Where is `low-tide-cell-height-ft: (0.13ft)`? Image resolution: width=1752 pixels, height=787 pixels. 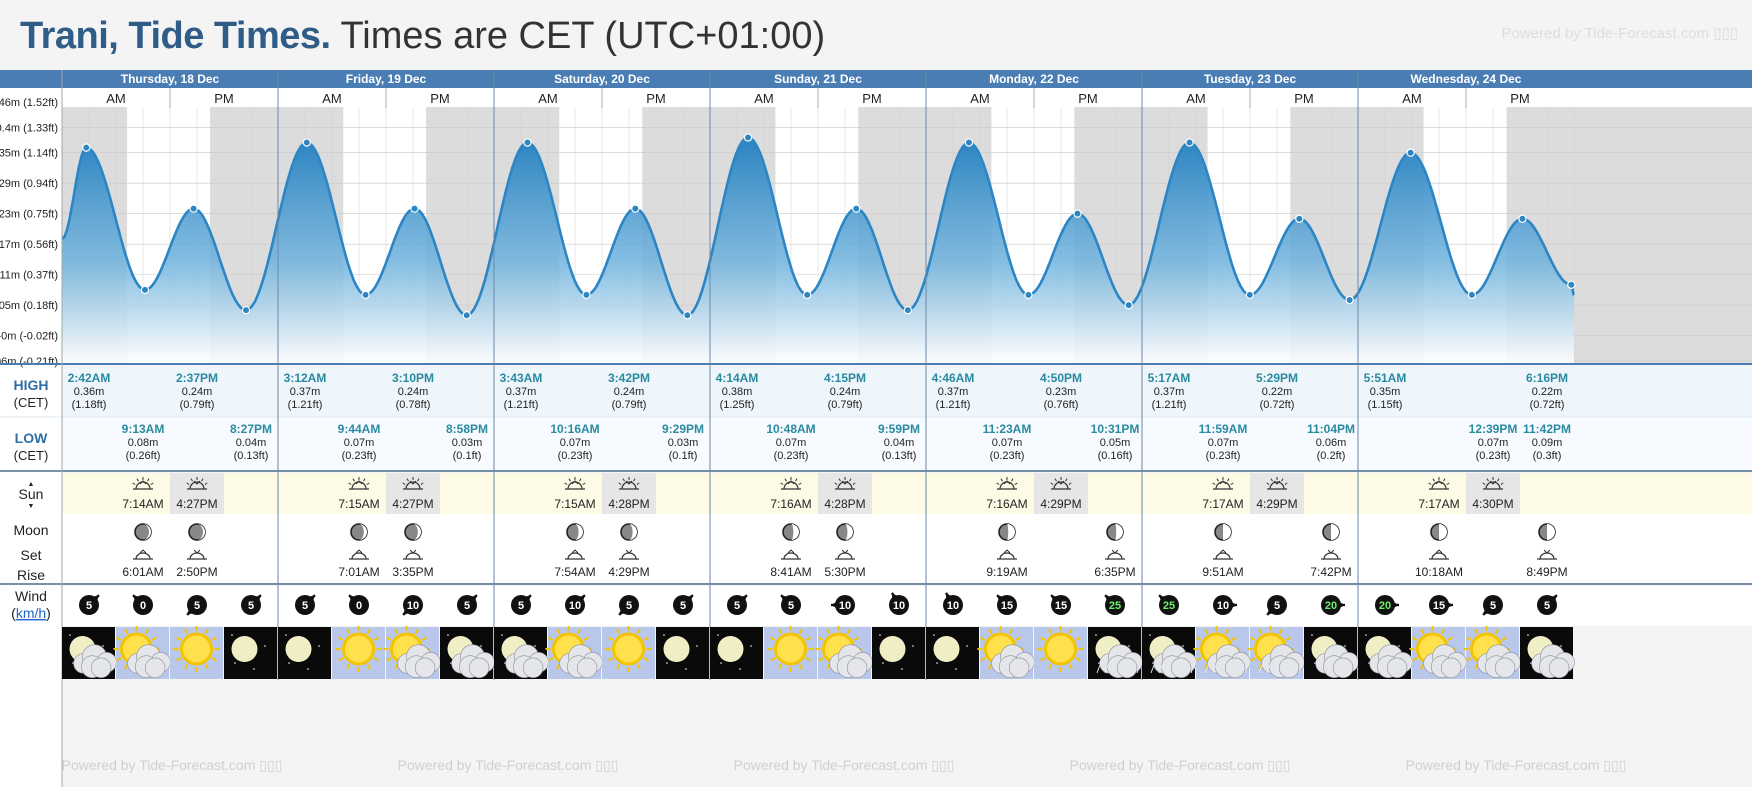 low-tide-cell-height-ft: (0.13ft) is located at coordinates (251, 456).